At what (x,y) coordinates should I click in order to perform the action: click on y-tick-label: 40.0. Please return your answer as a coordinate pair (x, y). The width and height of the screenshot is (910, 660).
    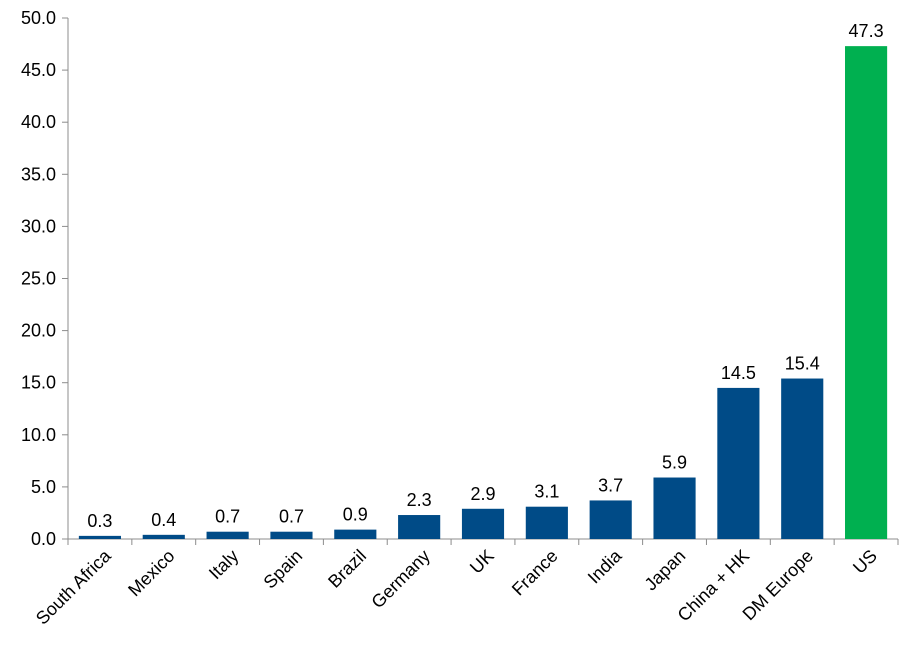
    Looking at the image, I should click on (38, 122).